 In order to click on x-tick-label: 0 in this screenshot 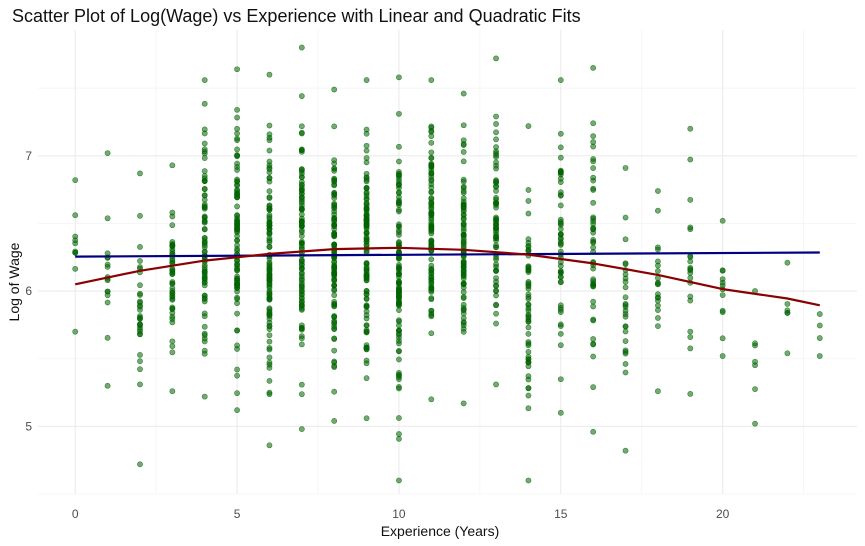, I will do `click(75, 514)`.